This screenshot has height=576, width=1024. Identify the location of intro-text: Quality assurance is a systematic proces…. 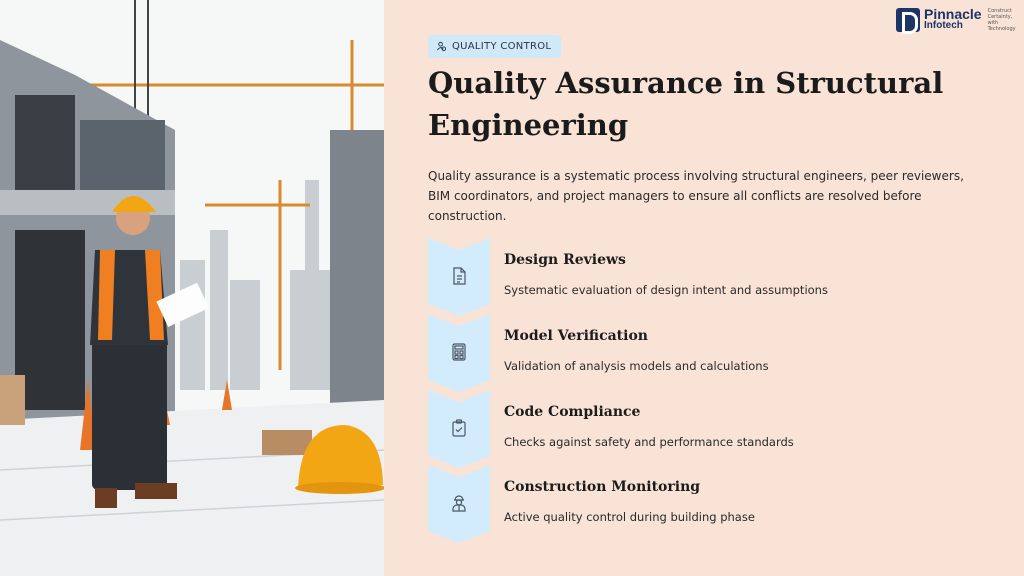
(696, 196).